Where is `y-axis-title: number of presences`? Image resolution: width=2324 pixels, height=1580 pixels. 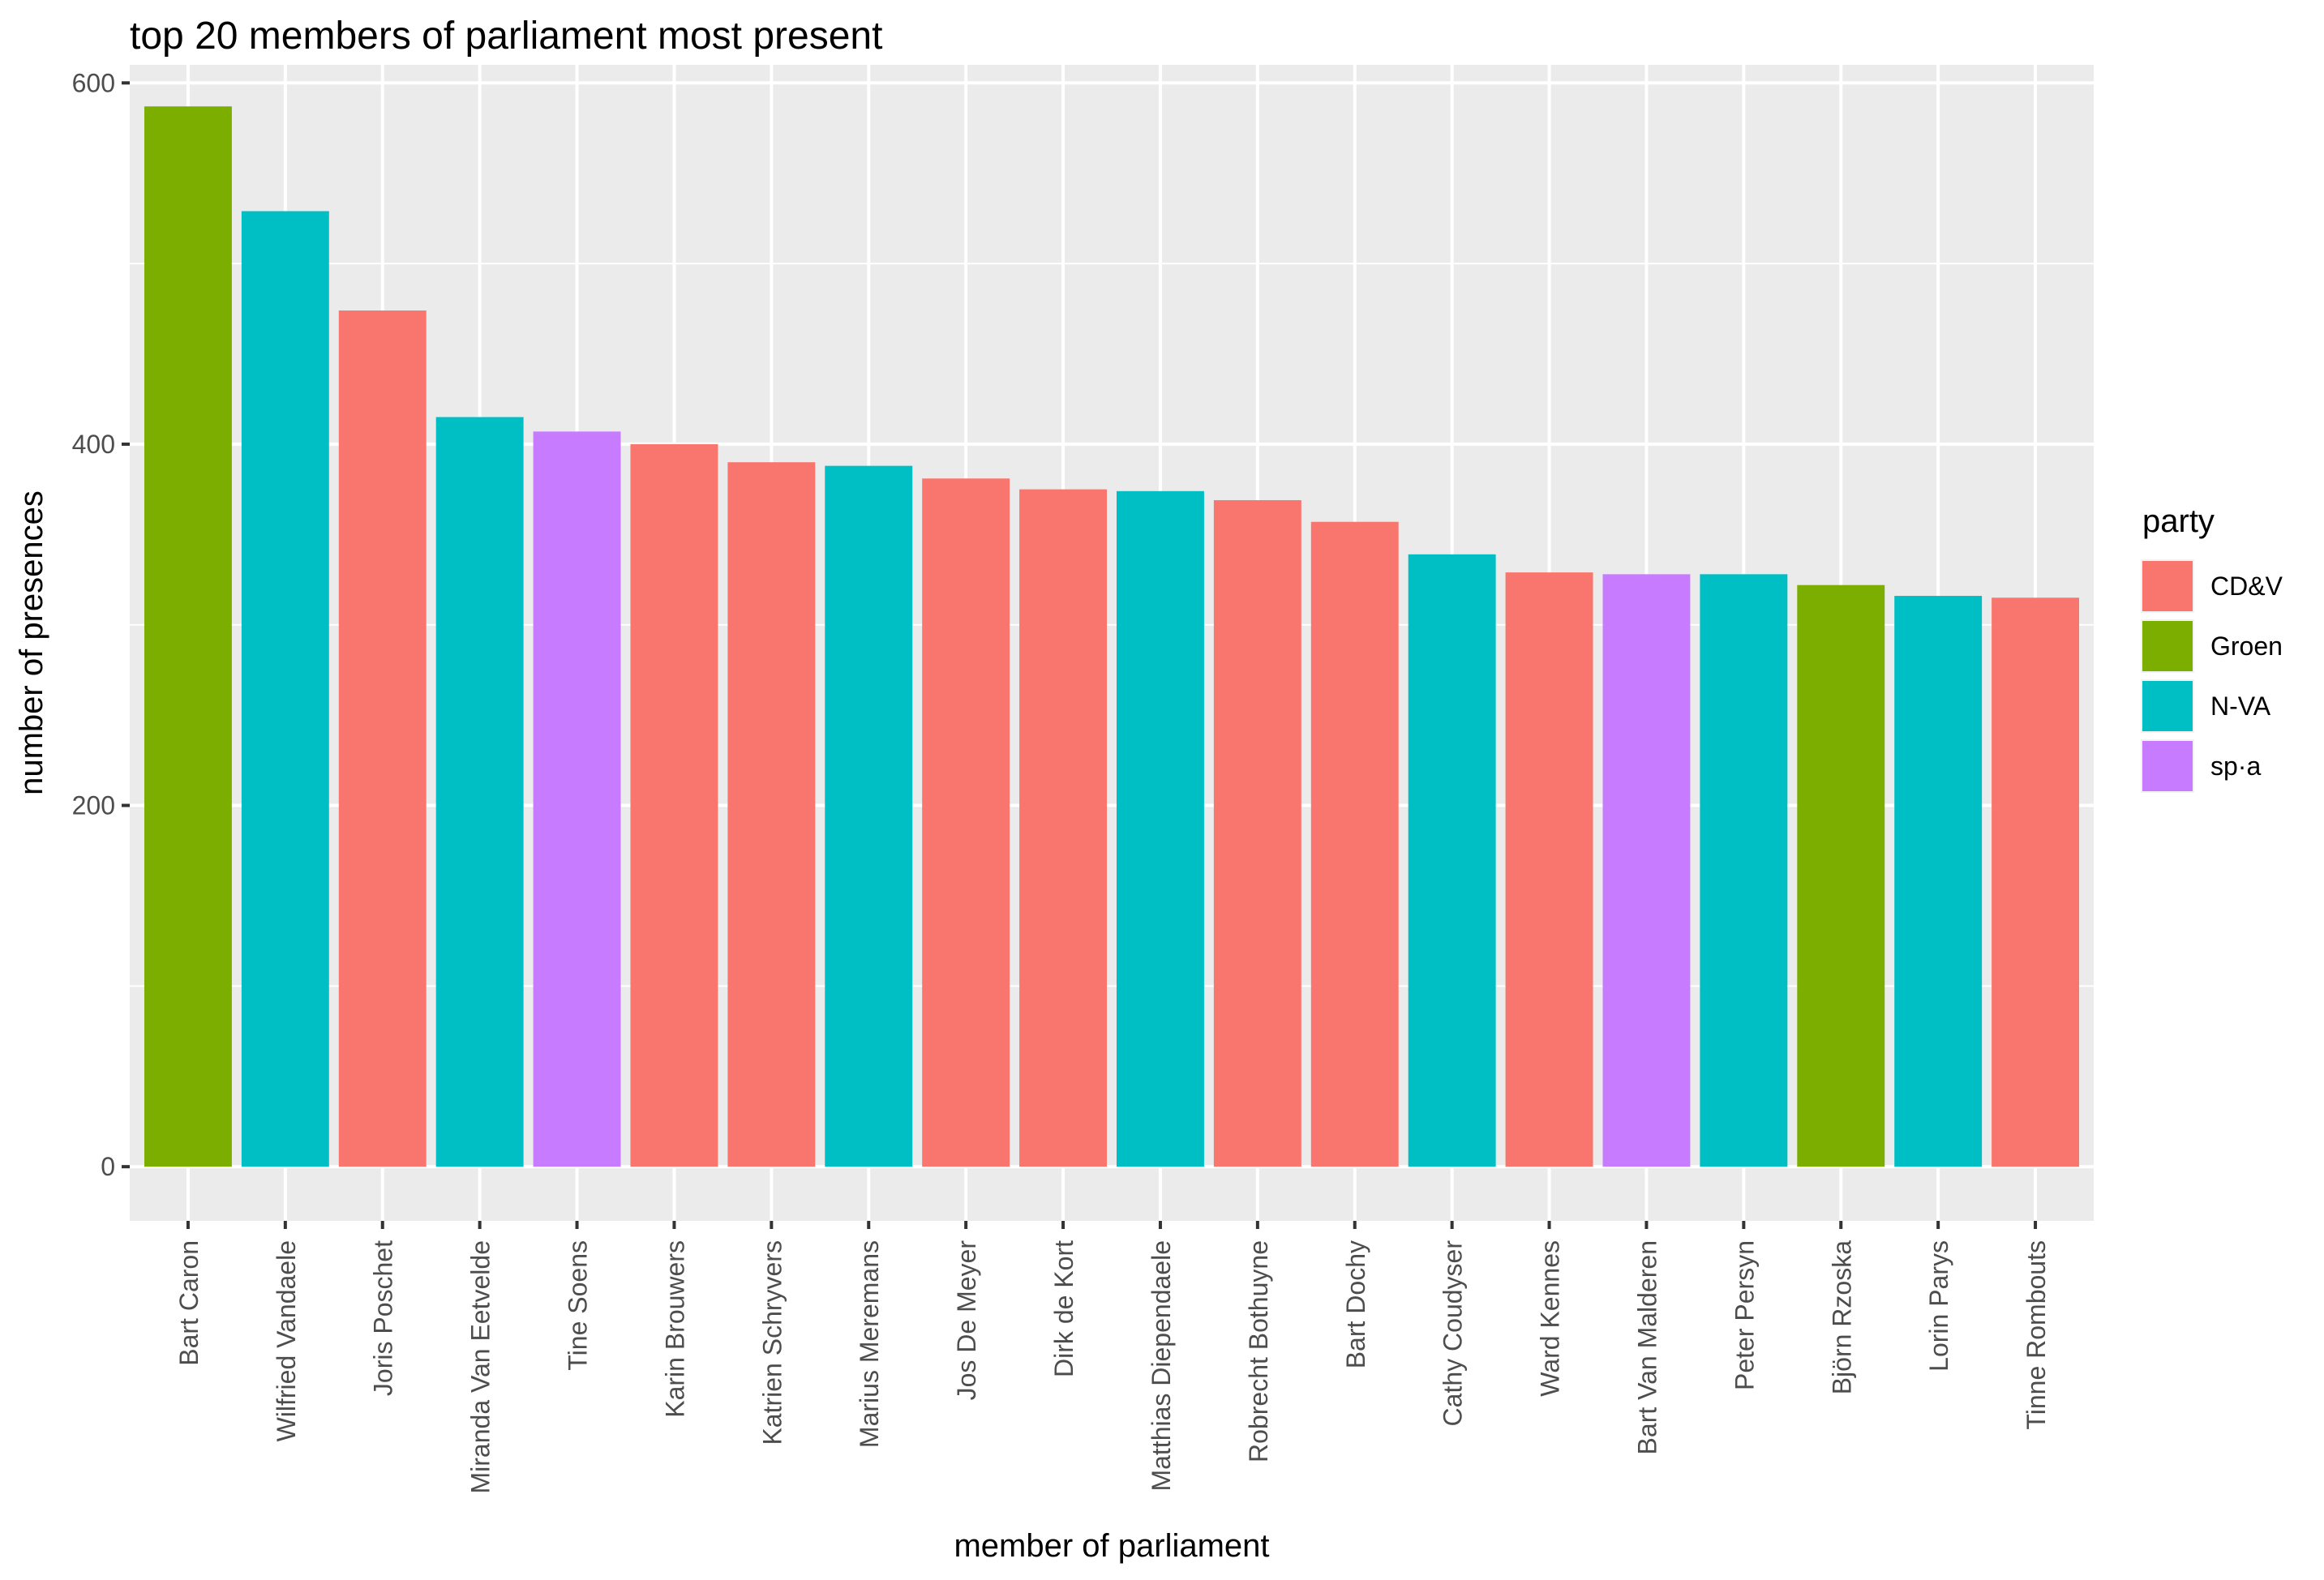
y-axis-title: number of presences is located at coordinates (31, 642).